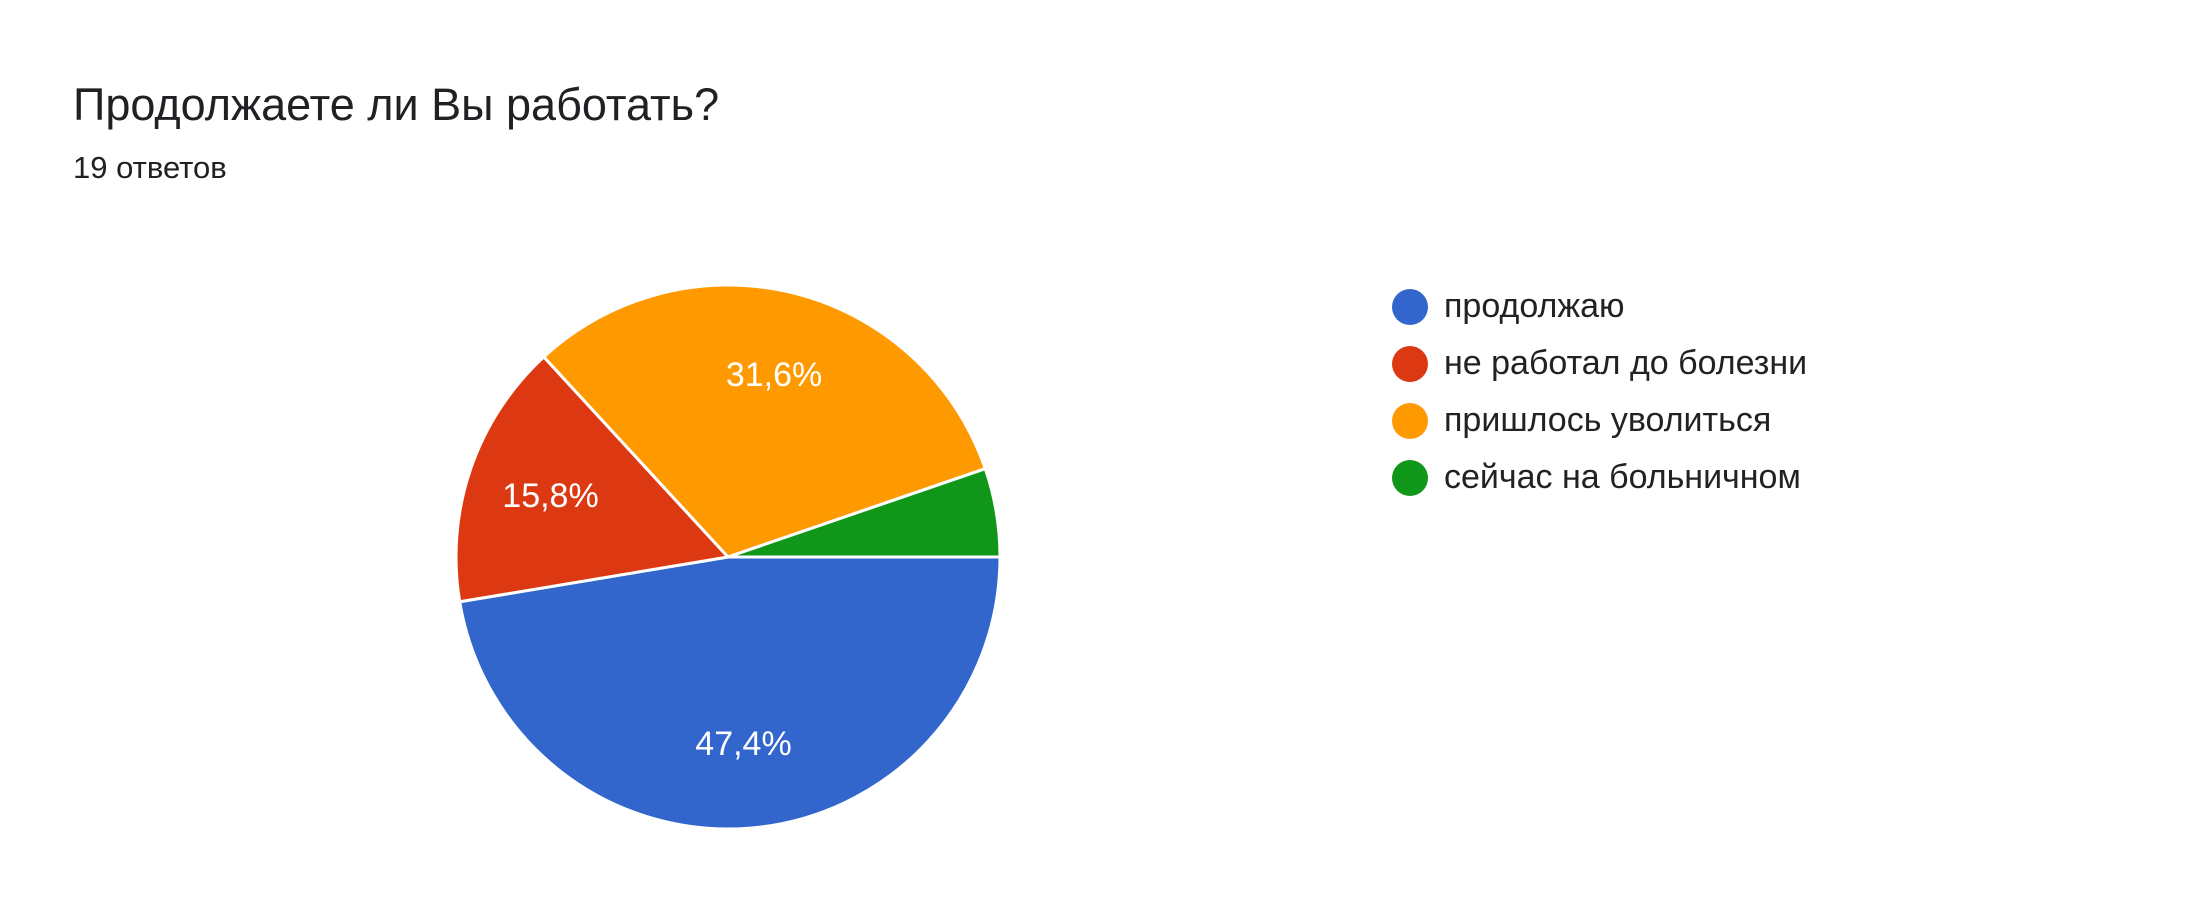  I want to click on legend-label-2: пришлось уволиться, so click(1608, 420).